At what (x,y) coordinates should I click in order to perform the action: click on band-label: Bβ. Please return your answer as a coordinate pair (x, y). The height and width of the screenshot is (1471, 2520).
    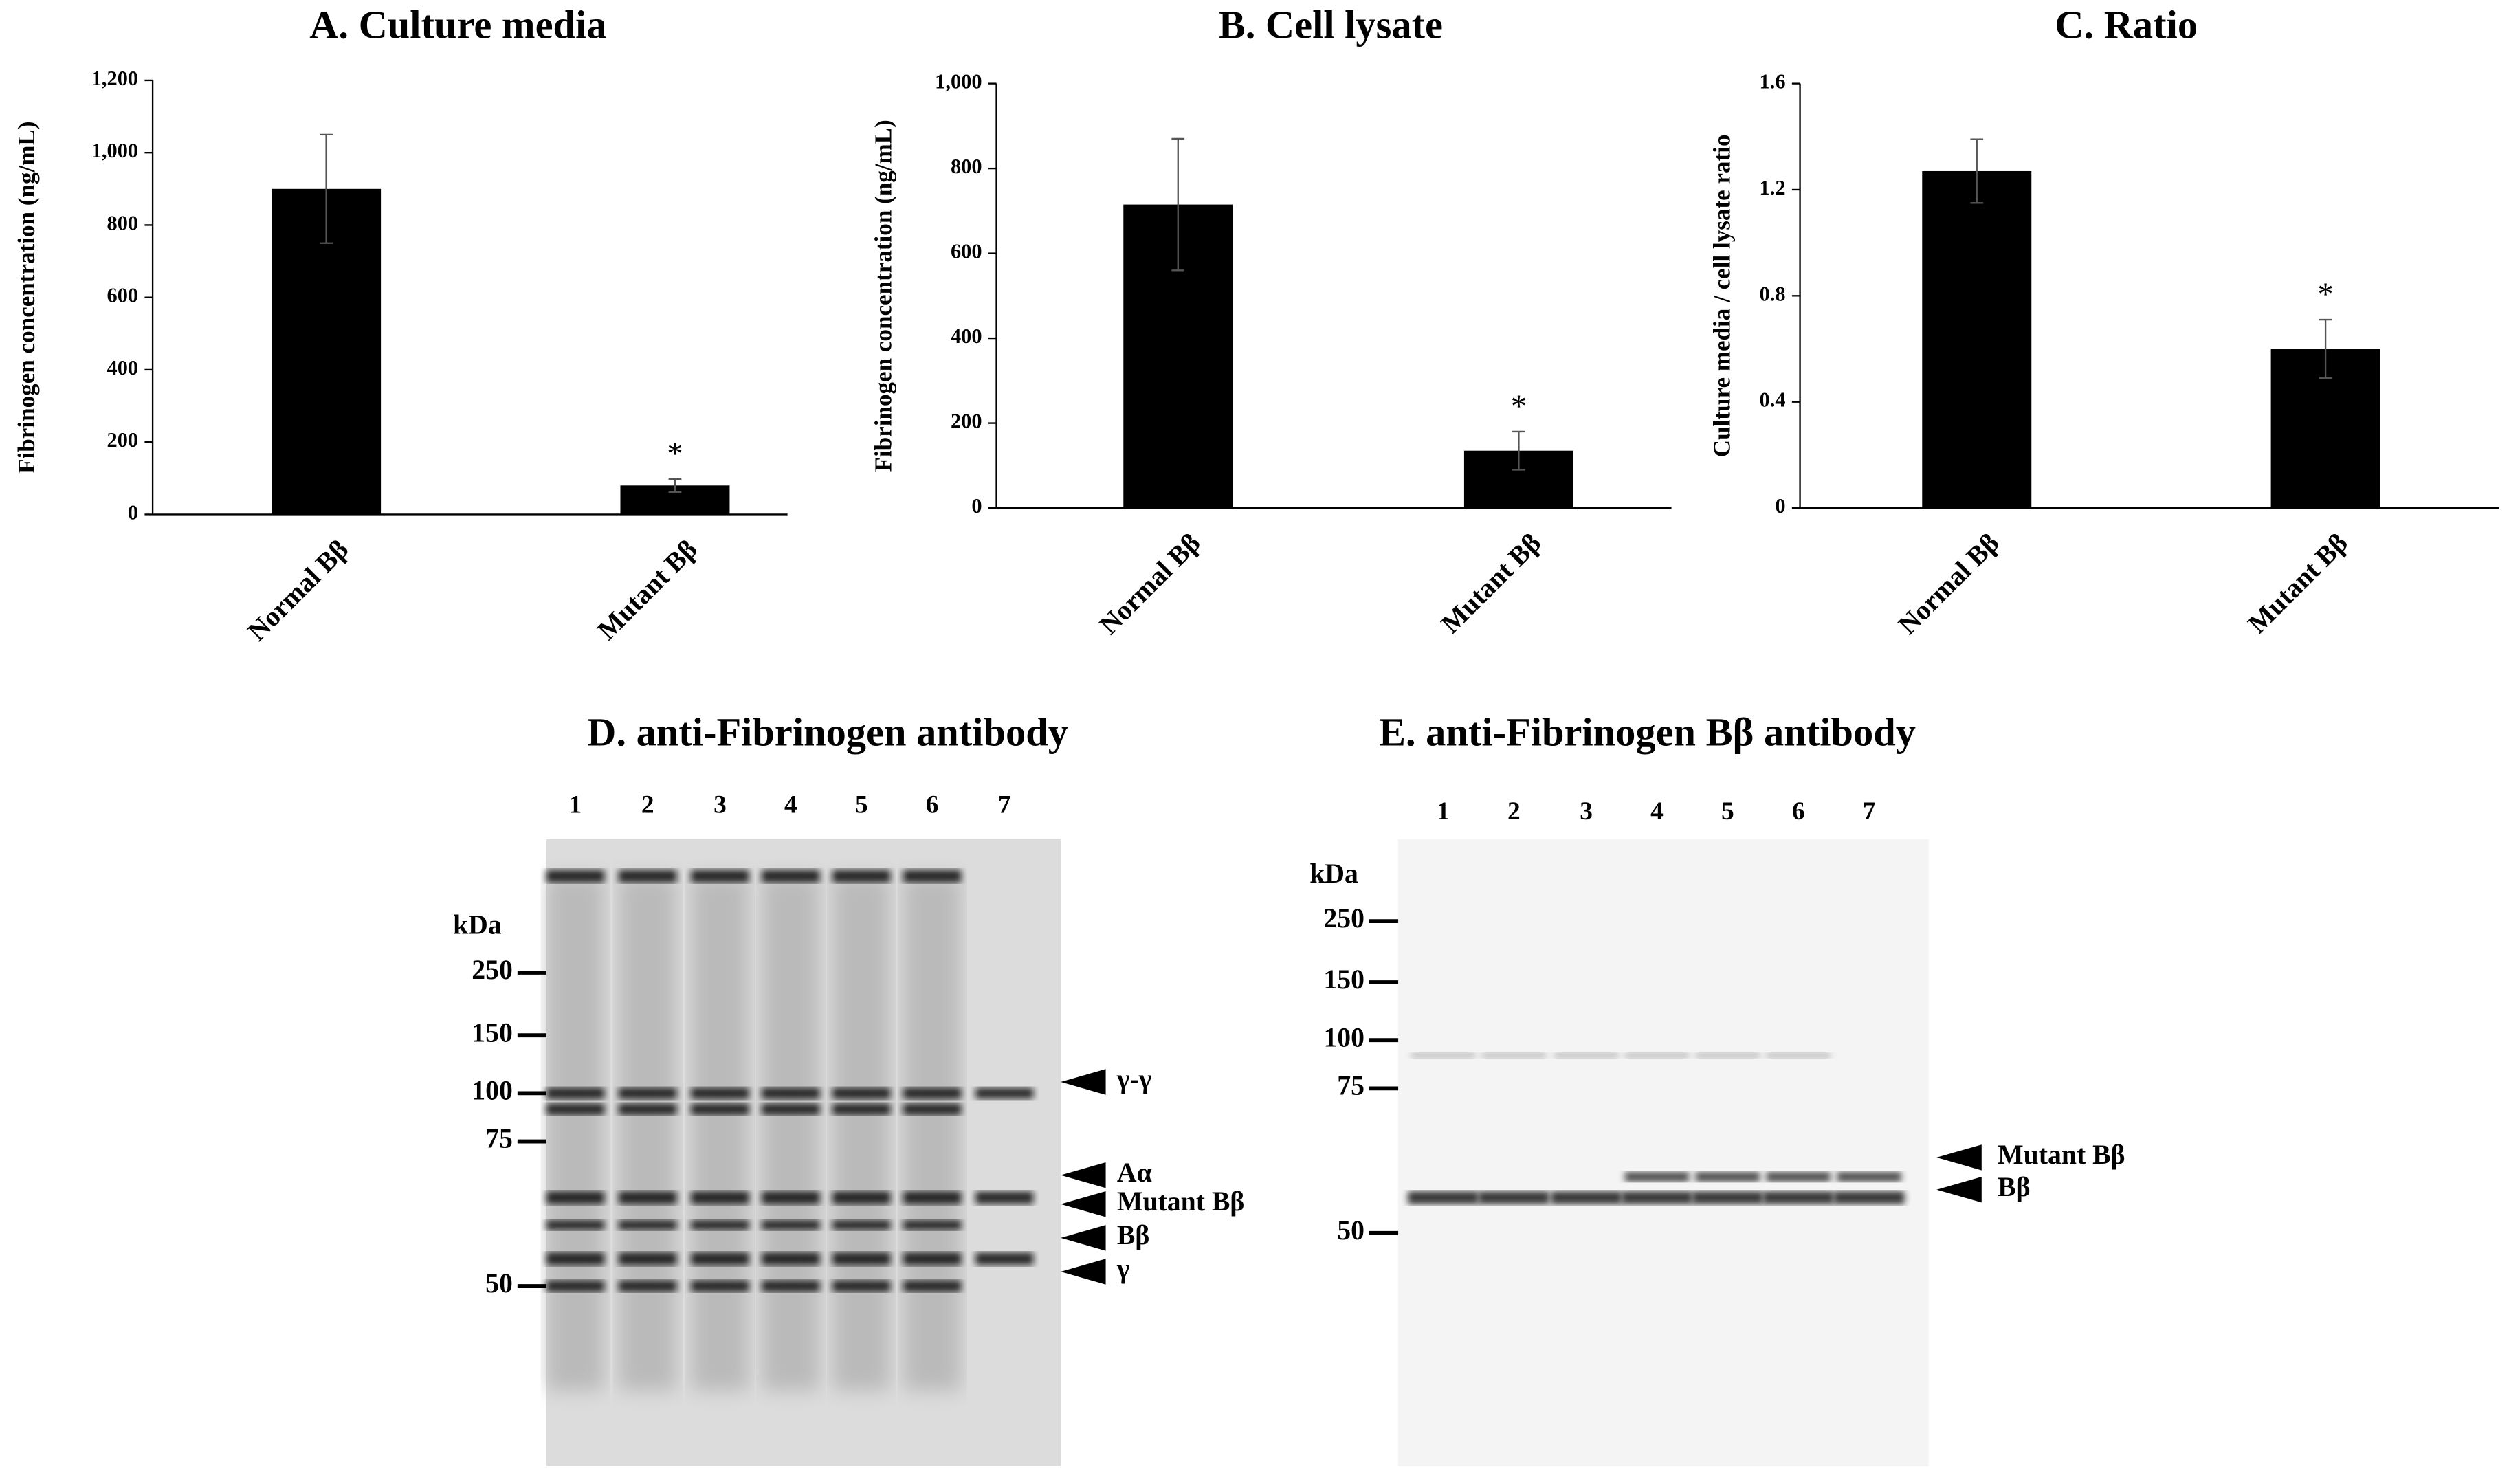
    Looking at the image, I should click on (2014, 1187).